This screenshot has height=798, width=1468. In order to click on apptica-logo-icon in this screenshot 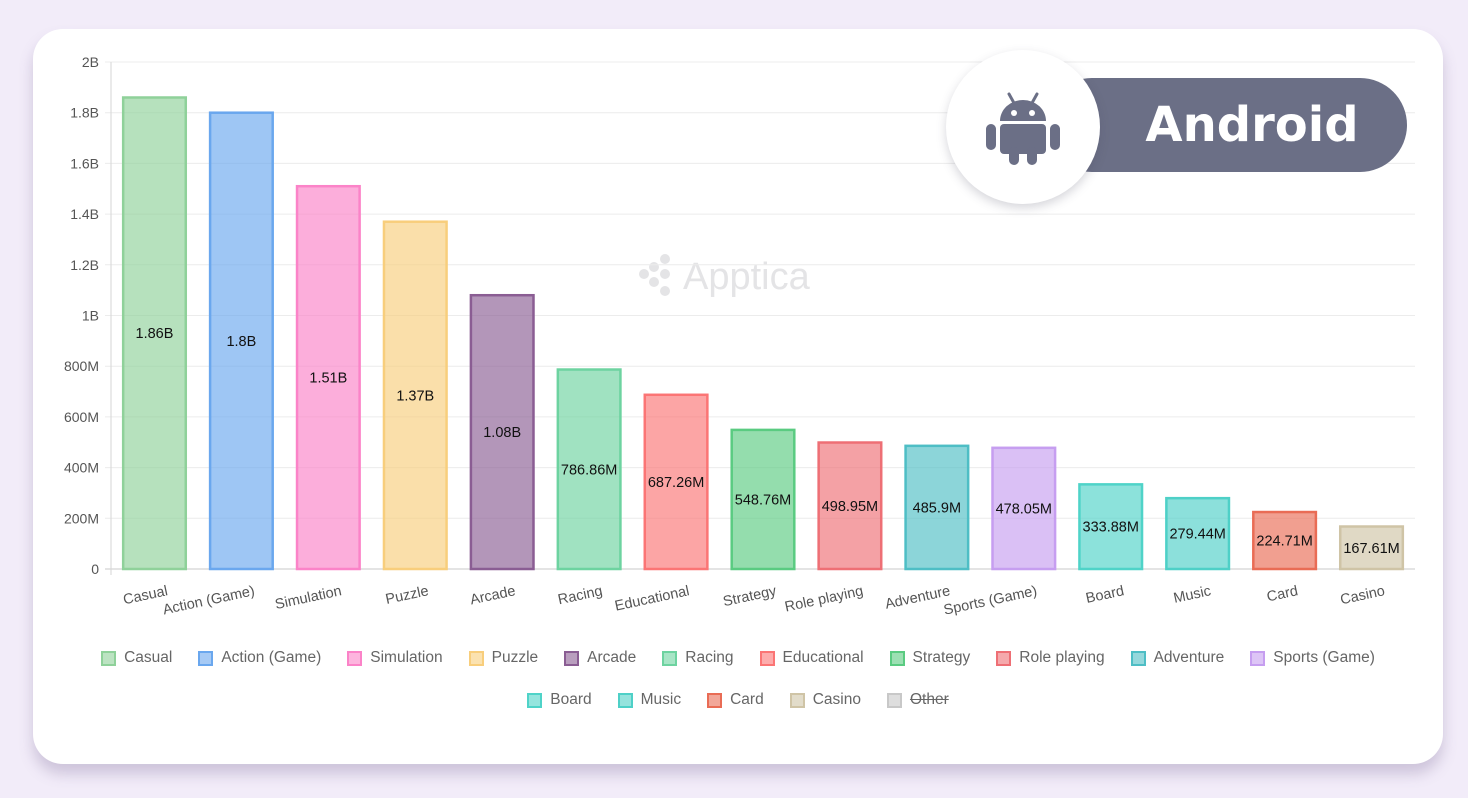, I will do `click(654, 275)`.